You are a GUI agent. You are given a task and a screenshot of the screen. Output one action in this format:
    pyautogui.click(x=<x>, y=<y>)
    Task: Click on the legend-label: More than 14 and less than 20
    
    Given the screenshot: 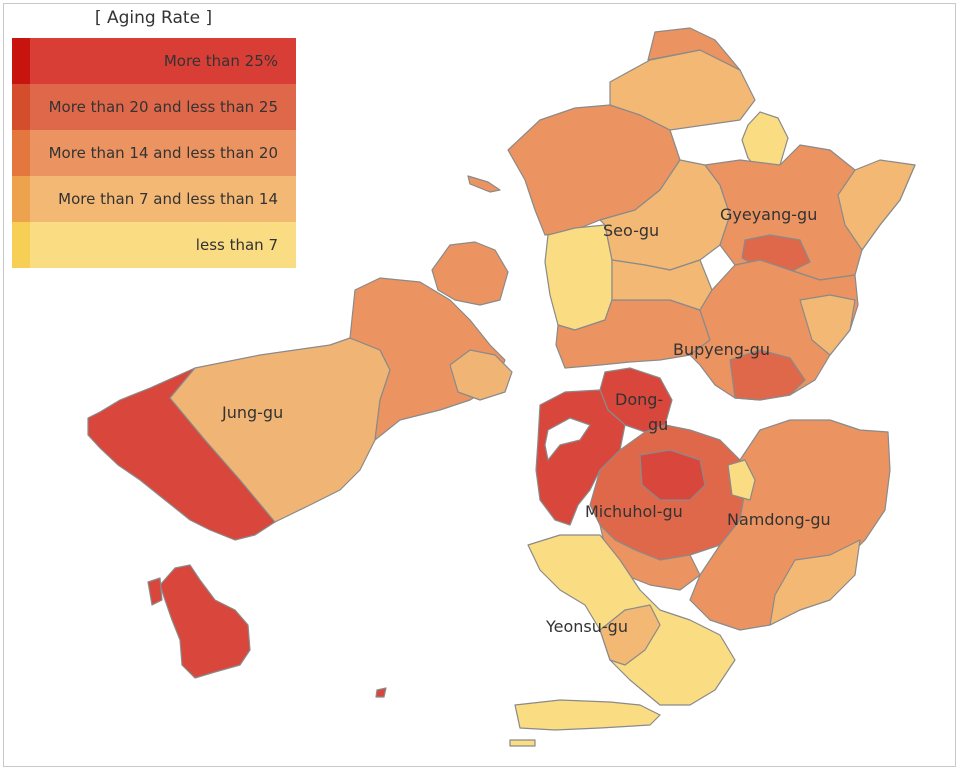 What is the action you would take?
    pyautogui.click(x=163, y=153)
    